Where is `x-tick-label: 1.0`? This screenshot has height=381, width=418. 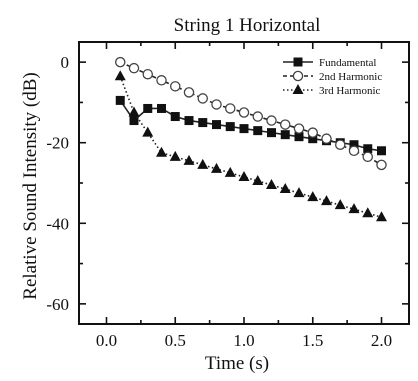 x-tick-label: 1.0 is located at coordinates (243, 340).